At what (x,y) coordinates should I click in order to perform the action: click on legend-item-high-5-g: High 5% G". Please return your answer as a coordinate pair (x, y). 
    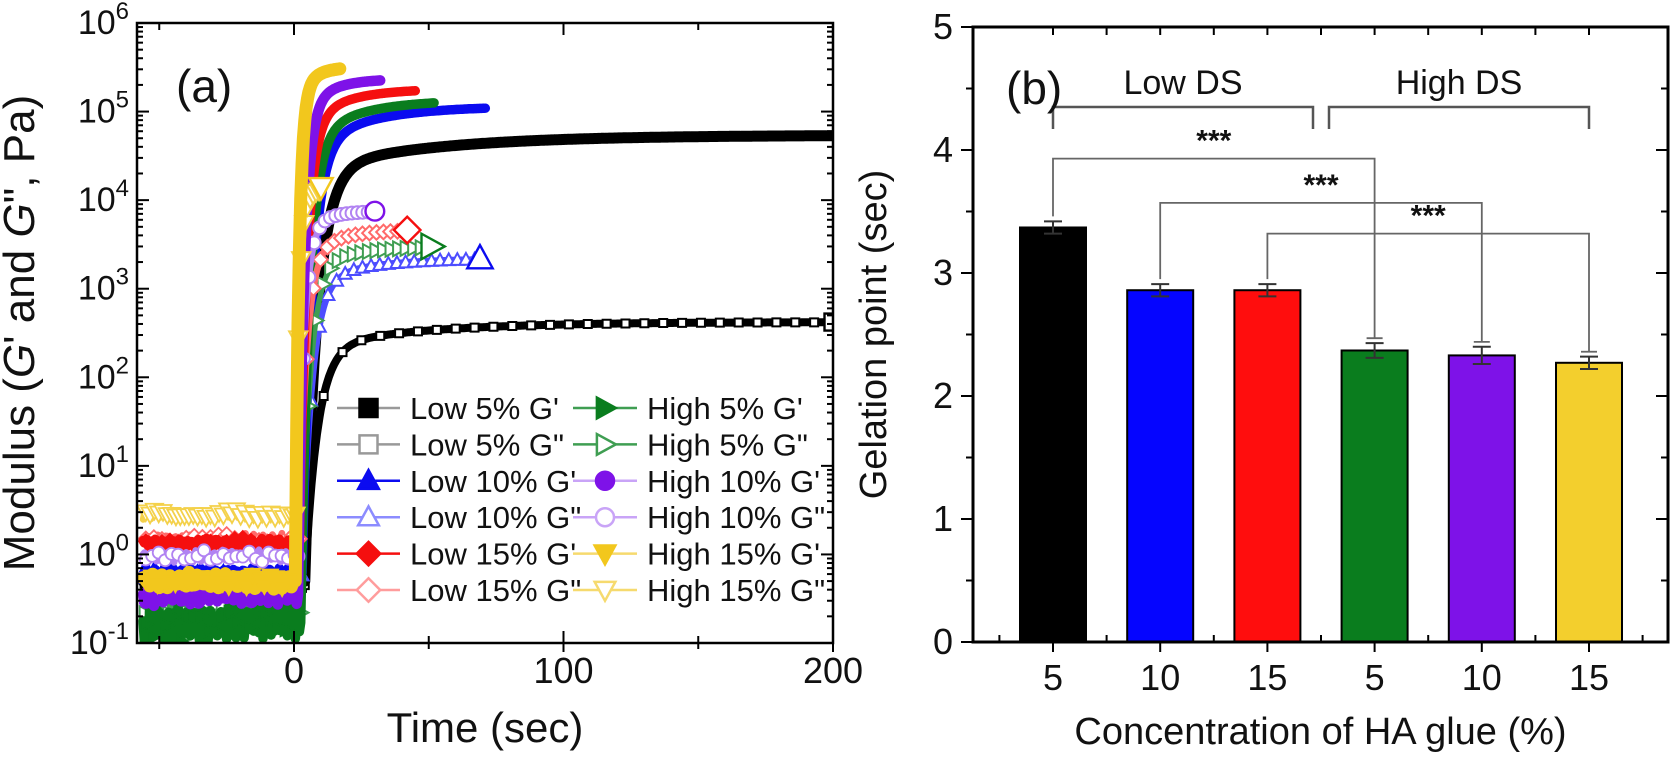
    Looking at the image, I should click on (690, 444).